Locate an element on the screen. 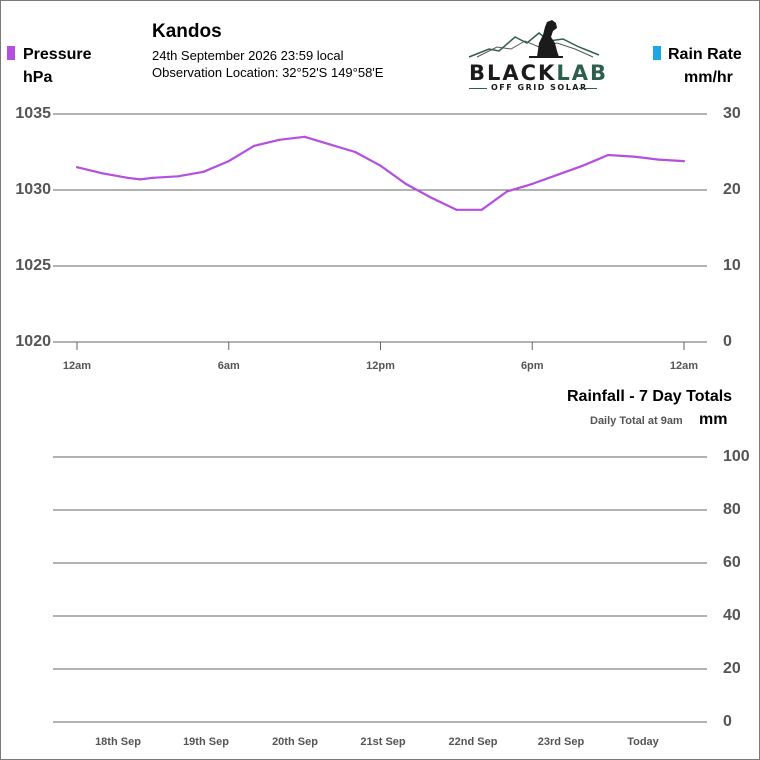  rainfall-y-tick-label: 100 is located at coordinates (736, 456).